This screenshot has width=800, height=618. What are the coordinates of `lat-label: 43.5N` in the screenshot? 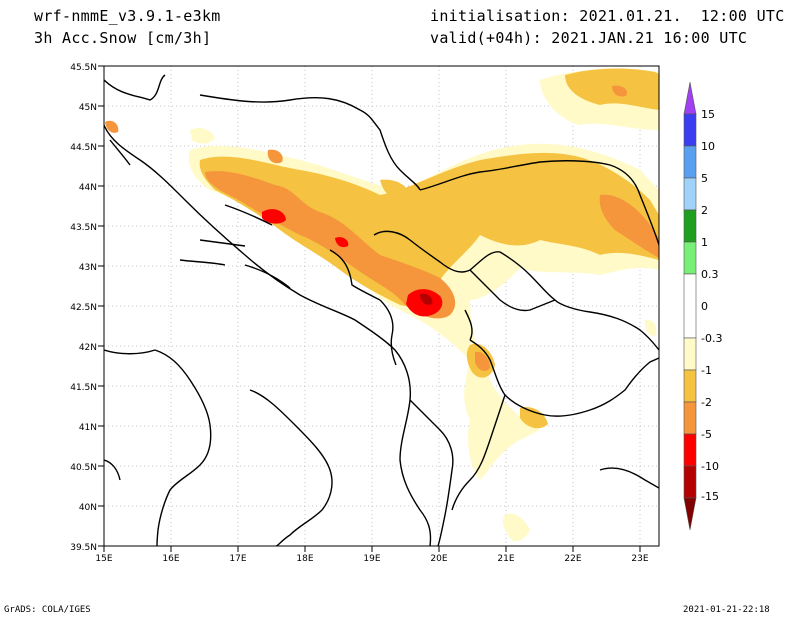 It's located at (83, 228).